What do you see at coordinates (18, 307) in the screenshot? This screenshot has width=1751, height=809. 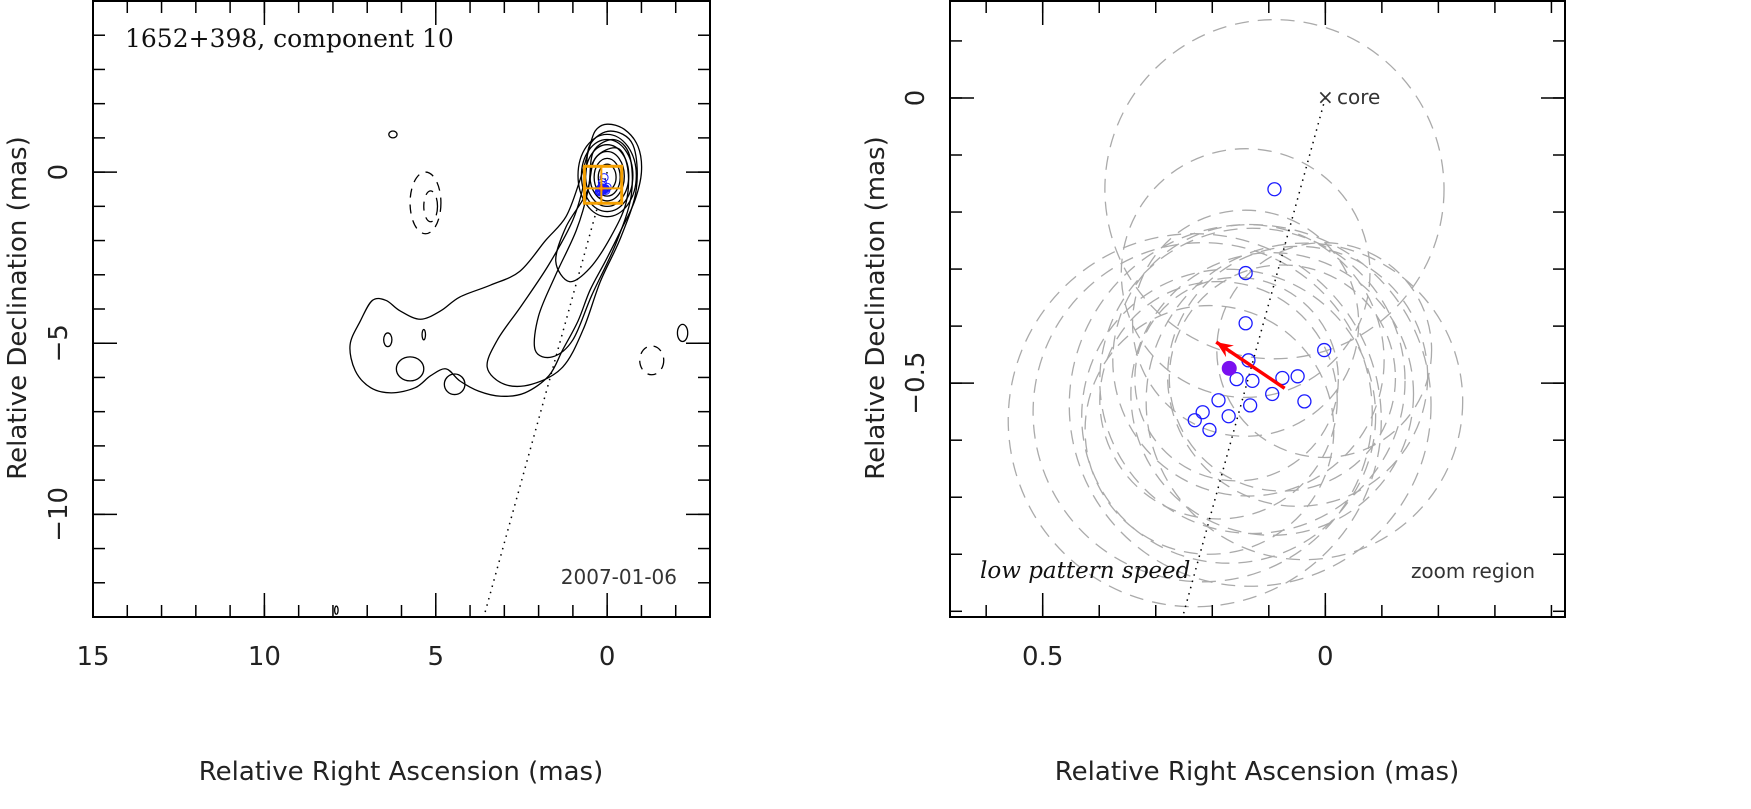 I see `left-y-axis-label: Relative Declination (mas)` at bounding box center [18, 307].